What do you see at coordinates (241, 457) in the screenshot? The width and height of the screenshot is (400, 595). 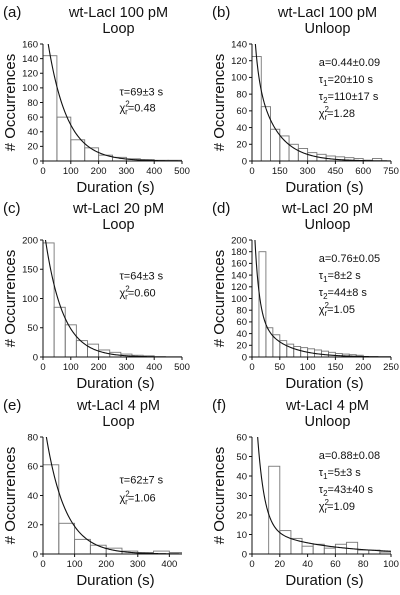 I see `y-tick-label: 50` at bounding box center [241, 457].